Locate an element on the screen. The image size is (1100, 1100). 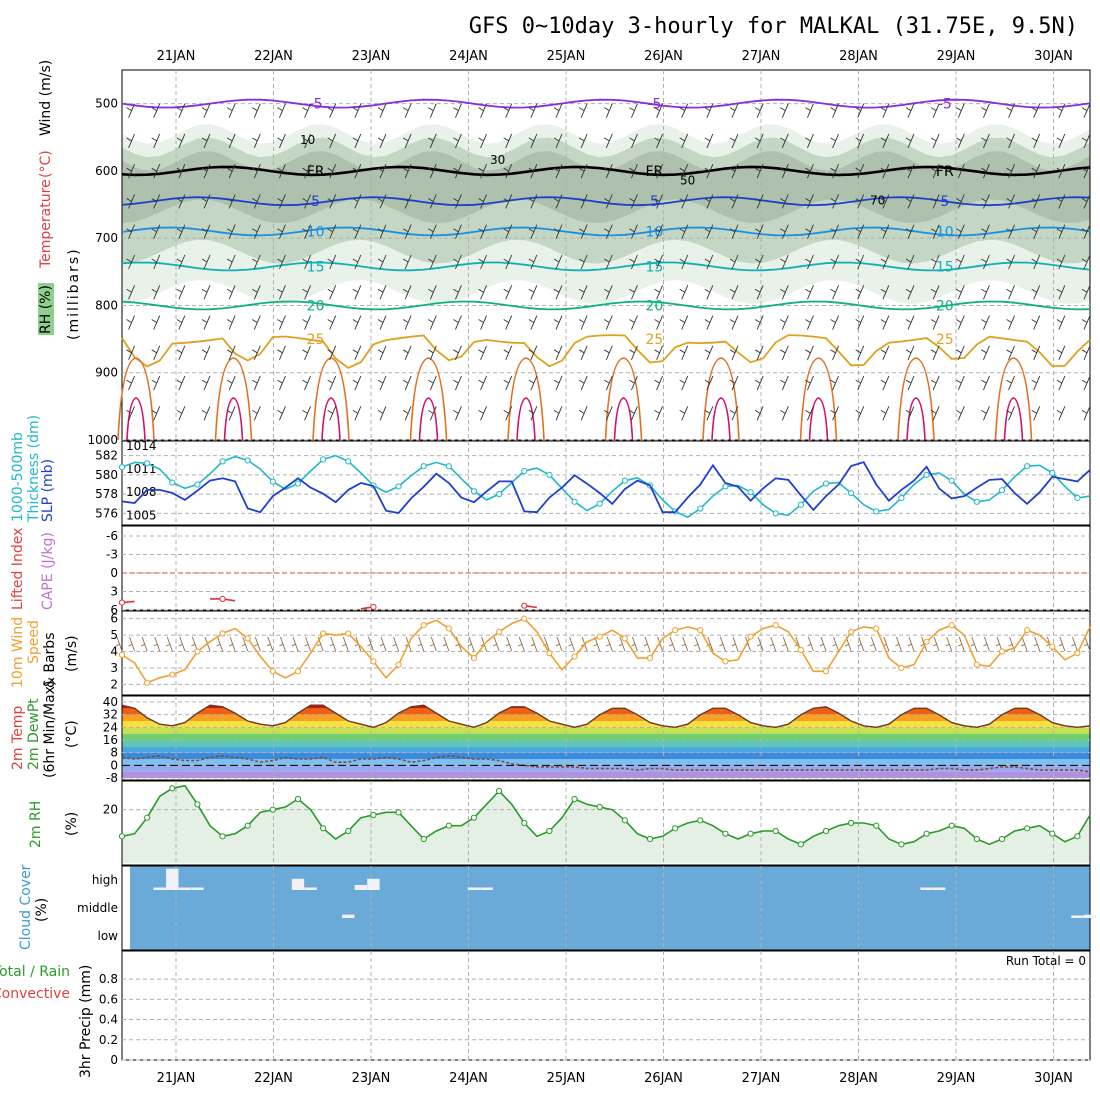
temp-band is located at coordinates (606, 730).